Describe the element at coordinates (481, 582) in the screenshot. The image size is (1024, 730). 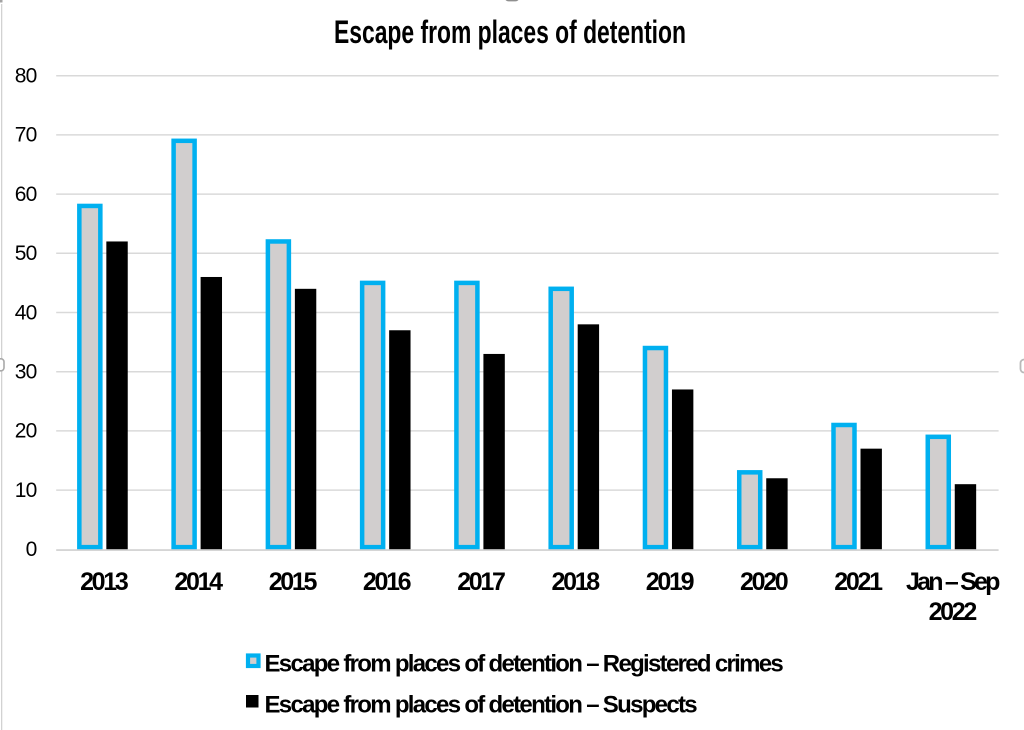
I see `svg-text: 2017` at that location.